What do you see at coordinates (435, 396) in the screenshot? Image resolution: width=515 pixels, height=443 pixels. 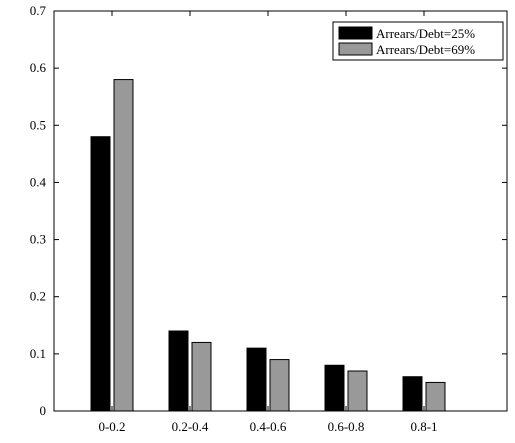 I see `bar-arrears-69-0.8-1` at bounding box center [435, 396].